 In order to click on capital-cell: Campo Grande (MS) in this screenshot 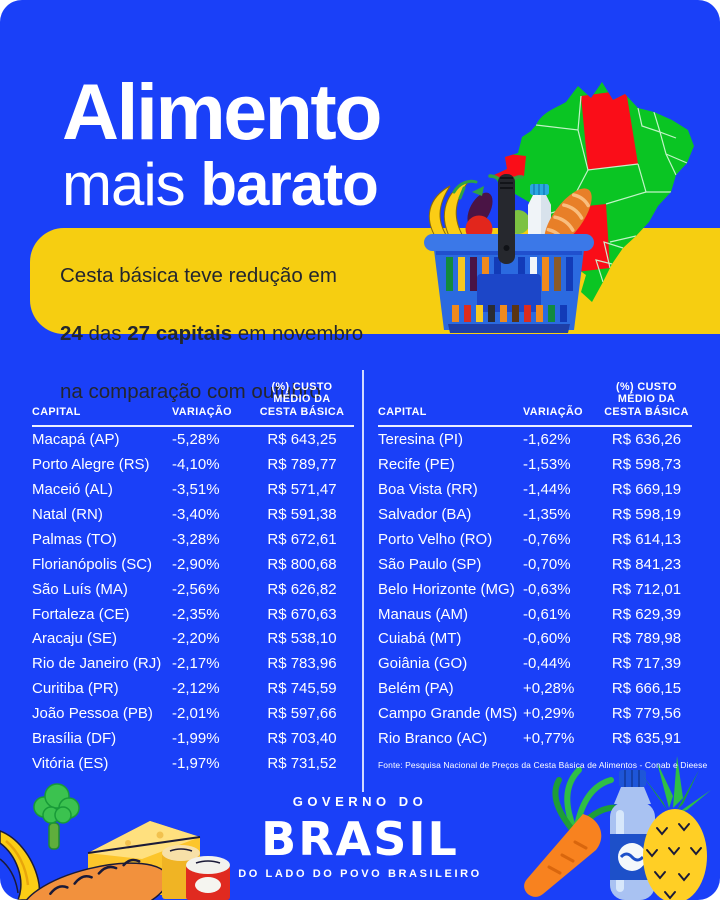, I will do `click(448, 714)`.